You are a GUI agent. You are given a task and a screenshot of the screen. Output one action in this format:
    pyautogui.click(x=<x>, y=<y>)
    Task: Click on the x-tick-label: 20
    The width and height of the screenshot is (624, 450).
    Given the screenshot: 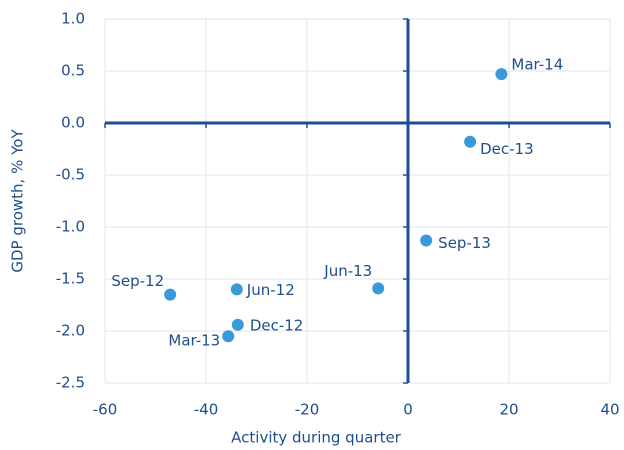 What is the action you would take?
    pyautogui.click(x=508, y=410)
    